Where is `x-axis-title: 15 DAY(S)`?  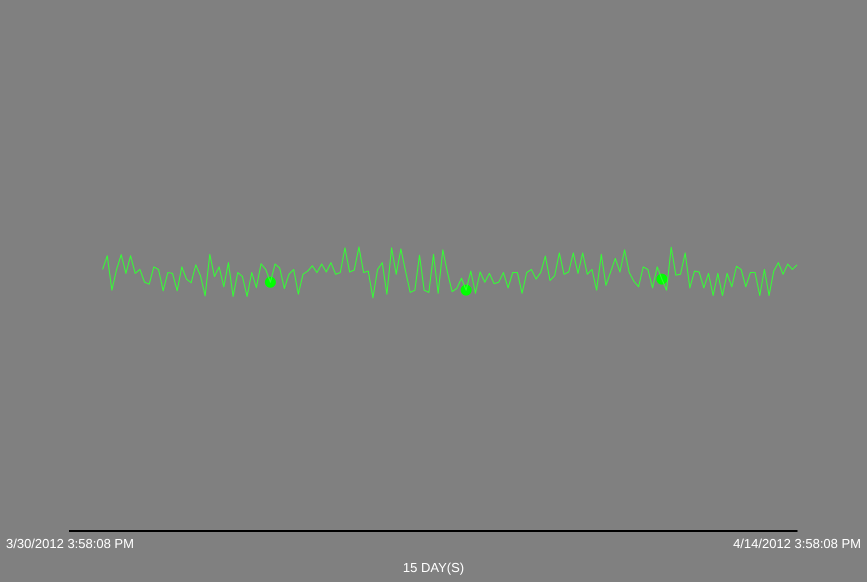
x-axis-title: 15 DAY(S) is located at coordinates (433, 567).